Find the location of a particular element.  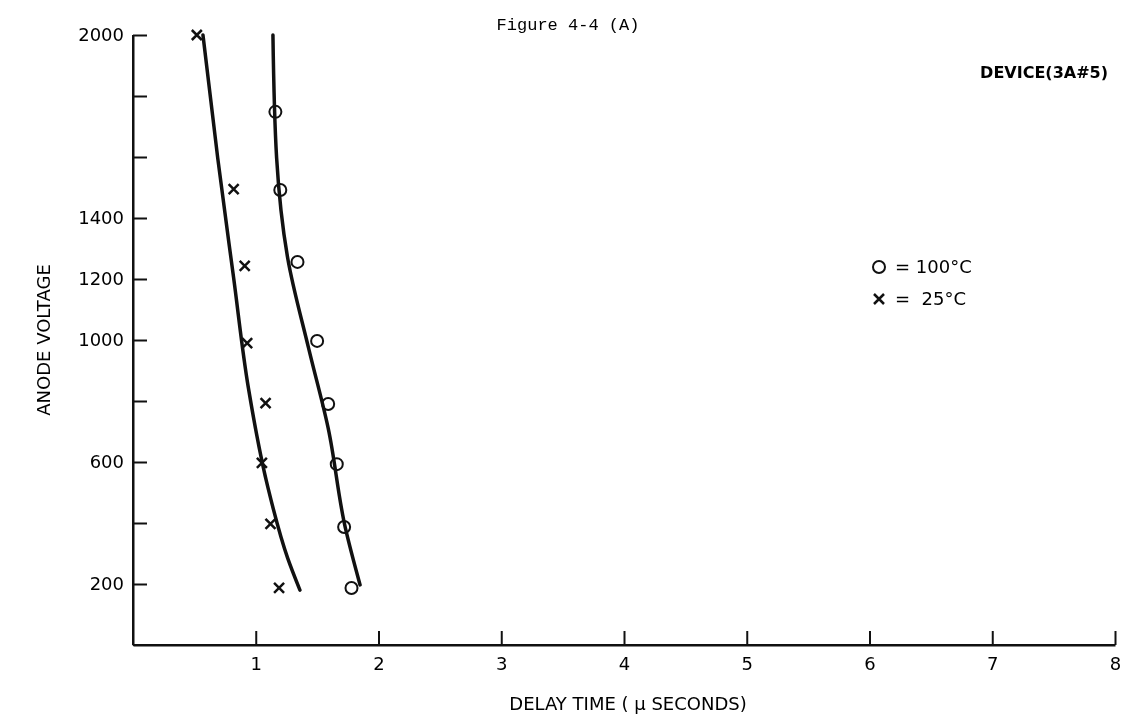

x-tick-label: 3 is located at coordinates (502, 663).